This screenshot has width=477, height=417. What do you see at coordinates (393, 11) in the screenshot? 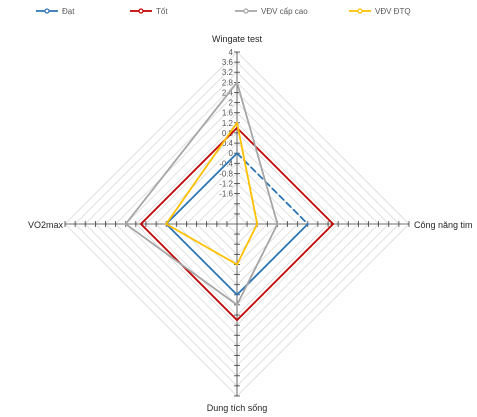
I see `legend-label: VĐV ĐTQ` at bounding box center [393, 11].